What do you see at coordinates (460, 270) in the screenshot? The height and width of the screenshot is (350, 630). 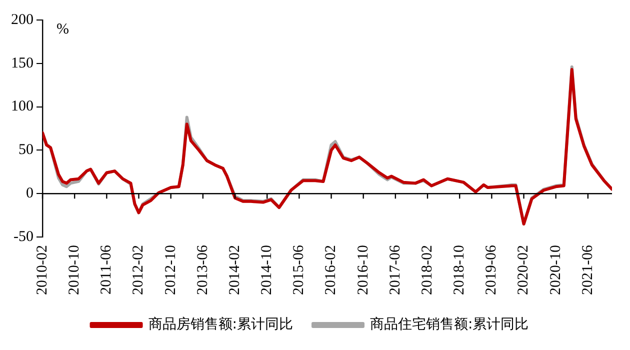 I see `x-tick-label: 2018-10` at bounding box center [460, 270].